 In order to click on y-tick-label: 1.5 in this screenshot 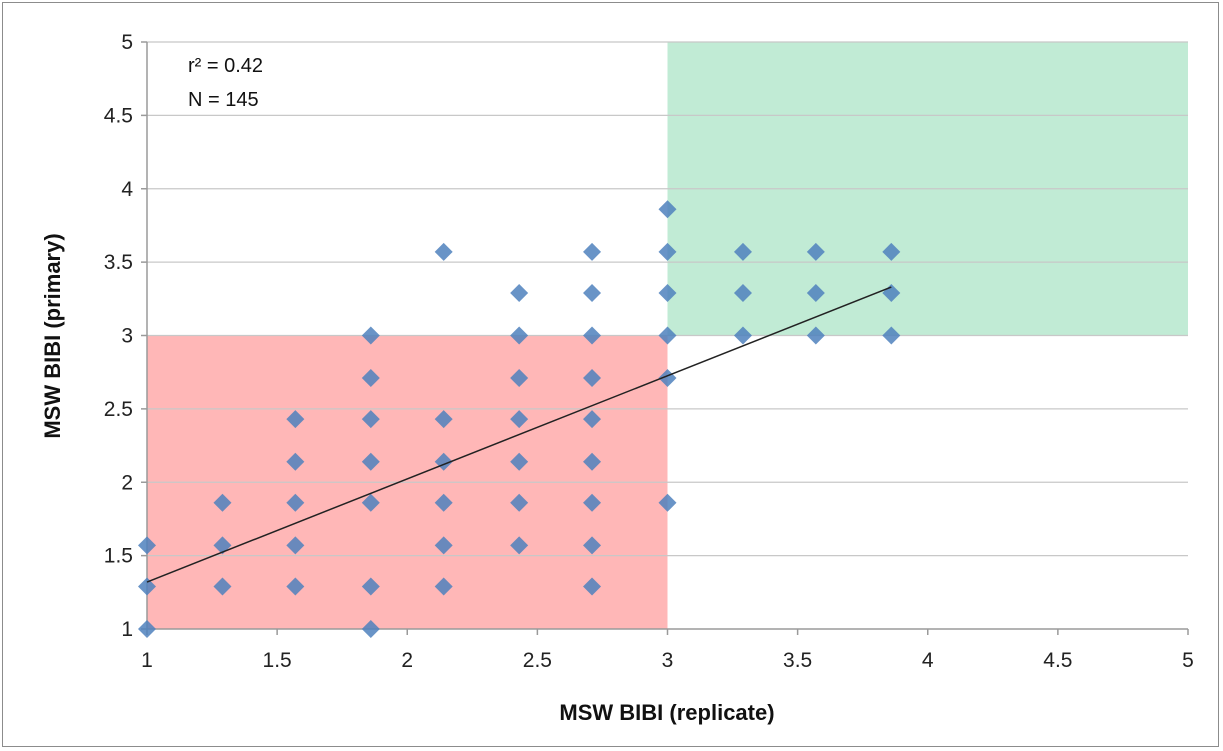, I will do `click(118, 556)`.